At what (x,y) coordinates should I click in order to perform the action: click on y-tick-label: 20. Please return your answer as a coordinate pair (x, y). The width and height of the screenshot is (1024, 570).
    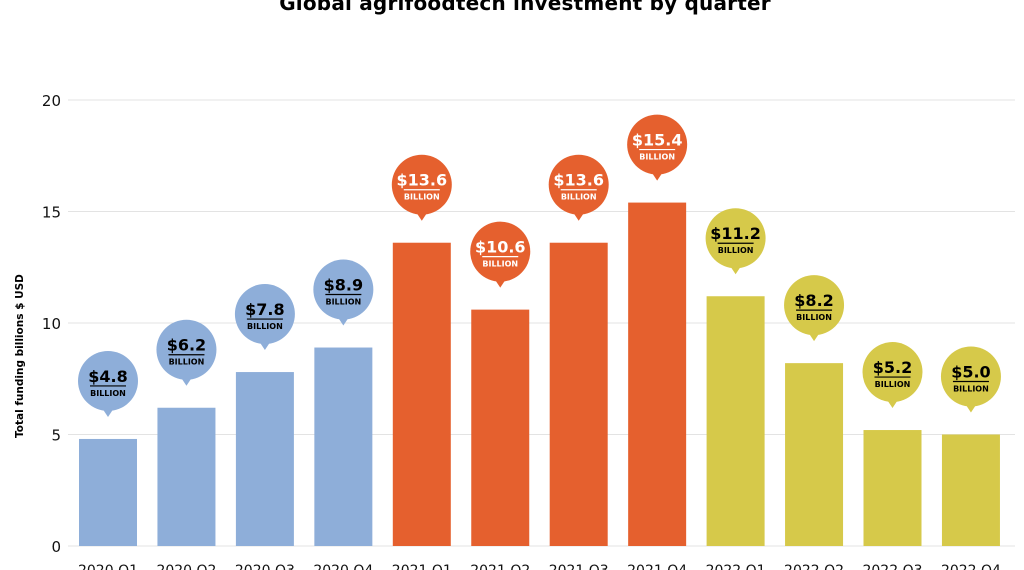
    Looking at the image, I should click on (51, 101).